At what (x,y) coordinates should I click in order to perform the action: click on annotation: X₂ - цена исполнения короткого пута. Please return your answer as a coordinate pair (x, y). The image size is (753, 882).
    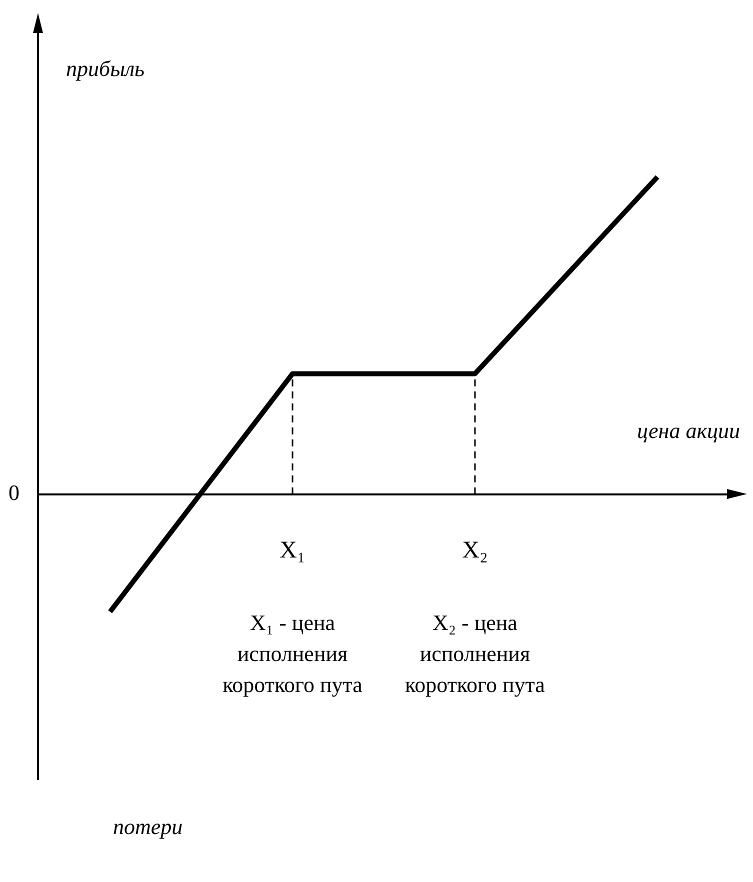
    Looking at the image, I should click on (475, 654).